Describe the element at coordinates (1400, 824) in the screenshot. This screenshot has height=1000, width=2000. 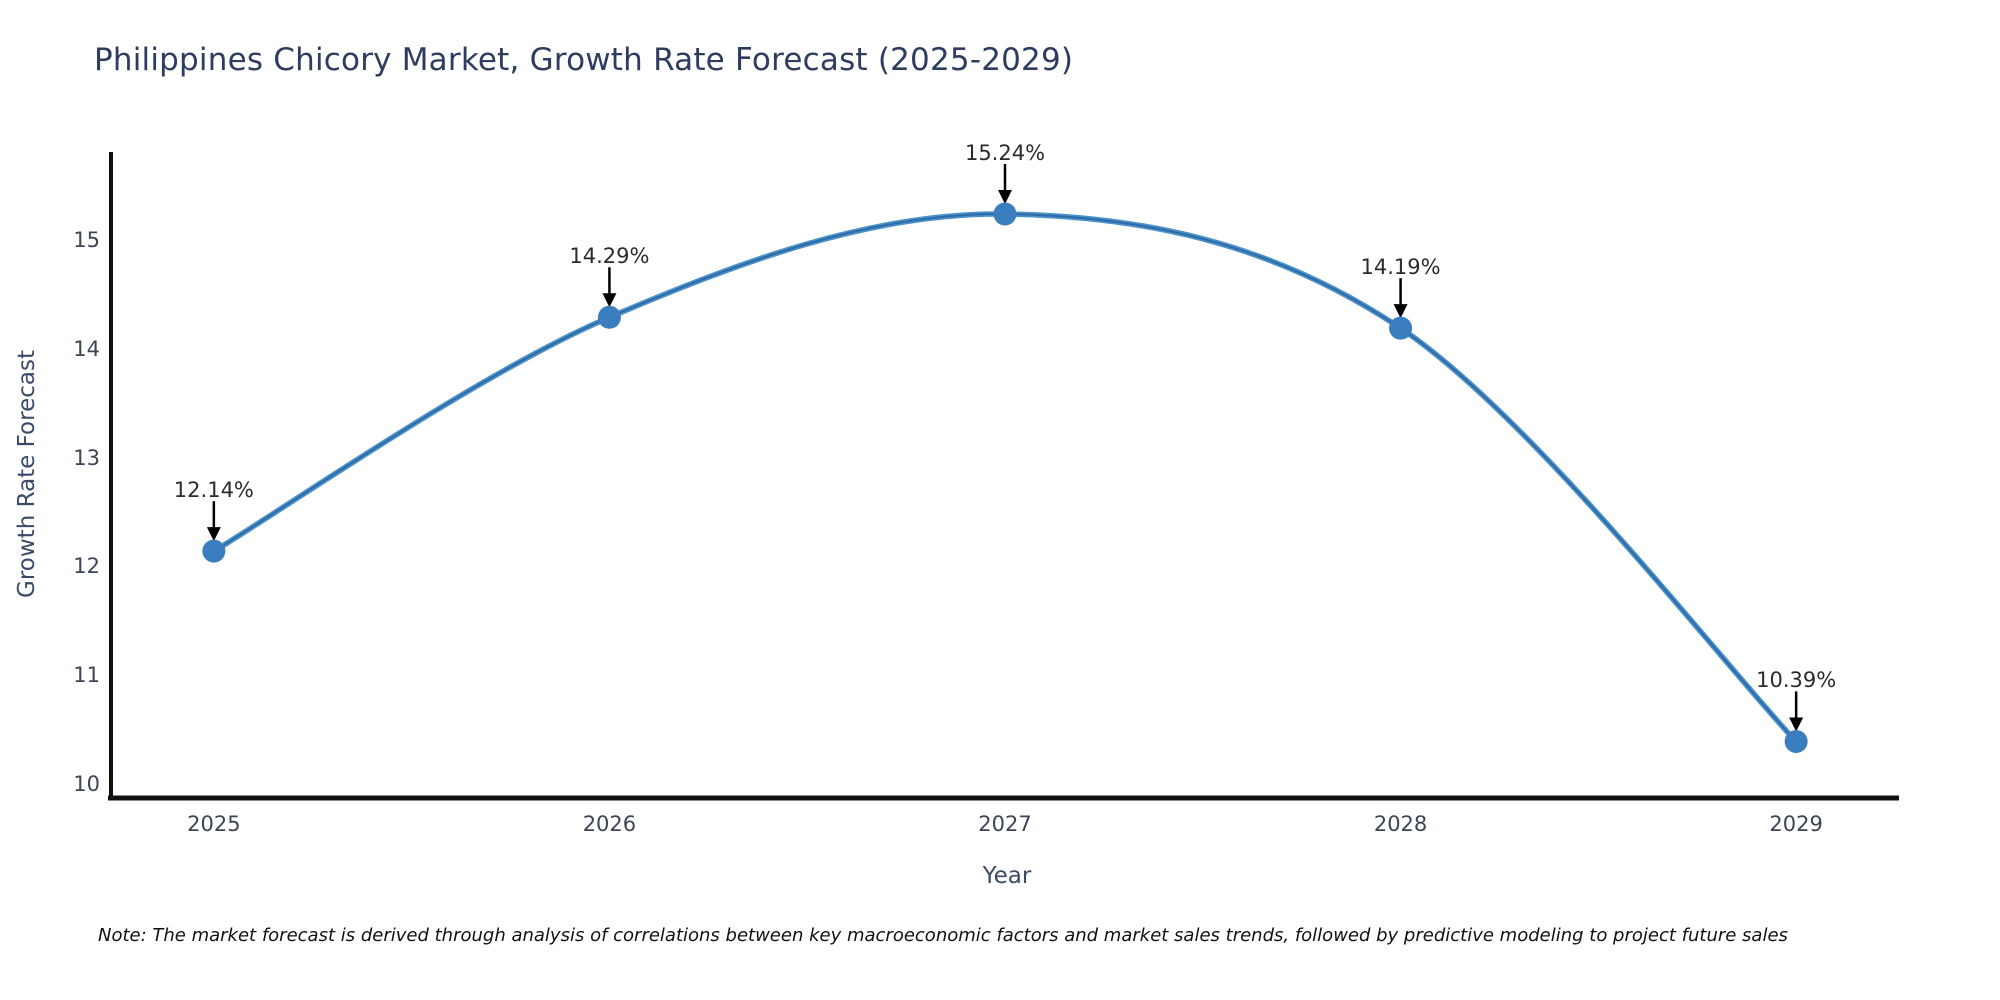
I see `x-tick-label: 2028` at that location.